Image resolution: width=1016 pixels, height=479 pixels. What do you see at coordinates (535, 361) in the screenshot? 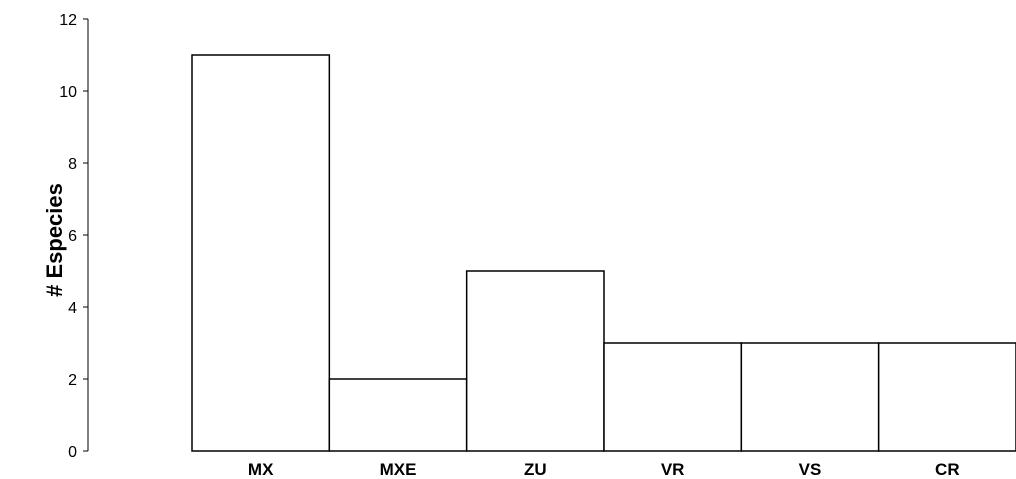
I see `bar-zu` at bounding box center [535, 361].